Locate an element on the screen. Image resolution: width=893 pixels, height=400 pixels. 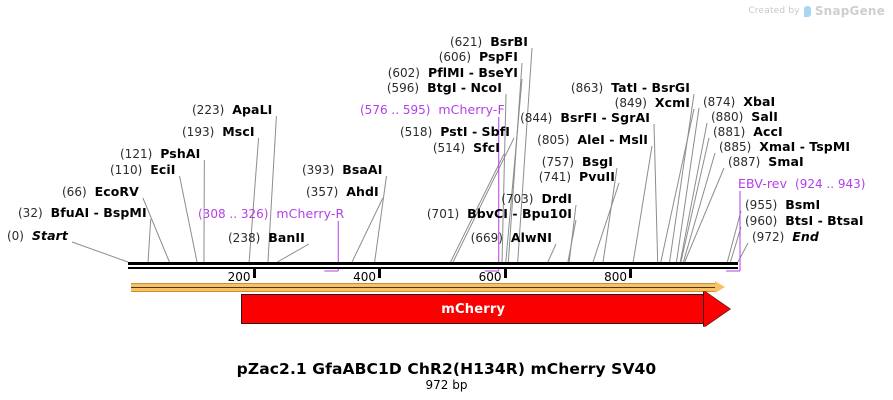
gene-arrow-head is located at coordinates (717, 309).